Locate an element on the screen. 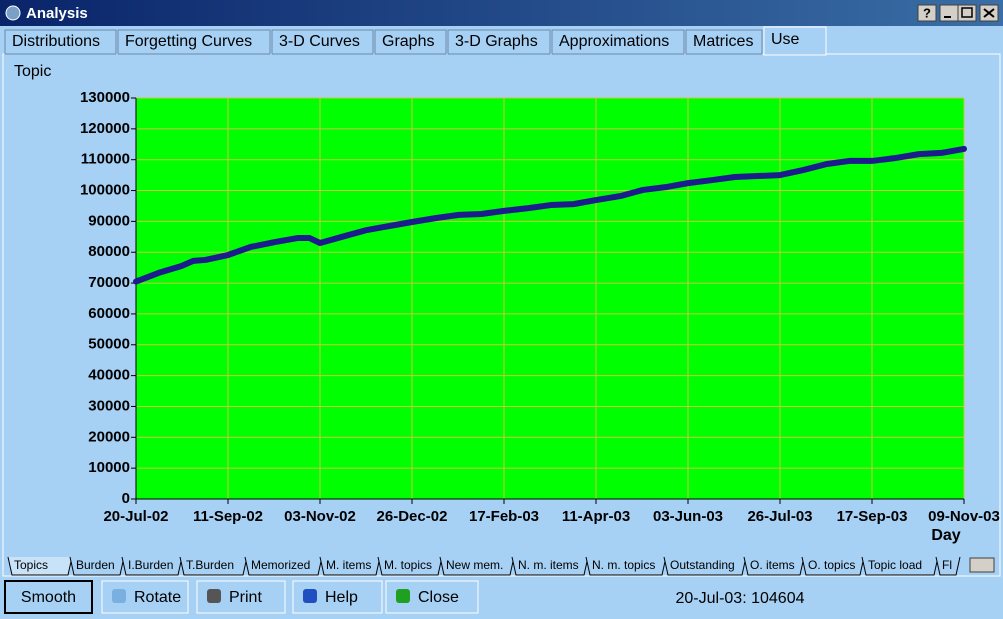  sheet-tab-label: Fl is located at coordinates (947, 565).